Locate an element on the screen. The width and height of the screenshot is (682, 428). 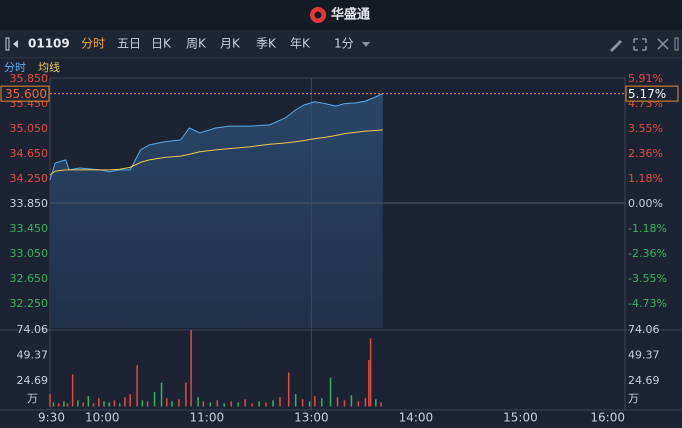
tab: 分时 is located at coordinates (93, 44).